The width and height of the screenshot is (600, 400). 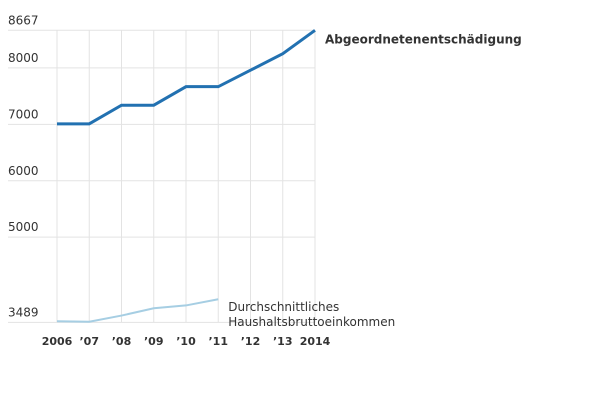 I want to click on x-tick-label: ’11, so click(x=219, y=341).